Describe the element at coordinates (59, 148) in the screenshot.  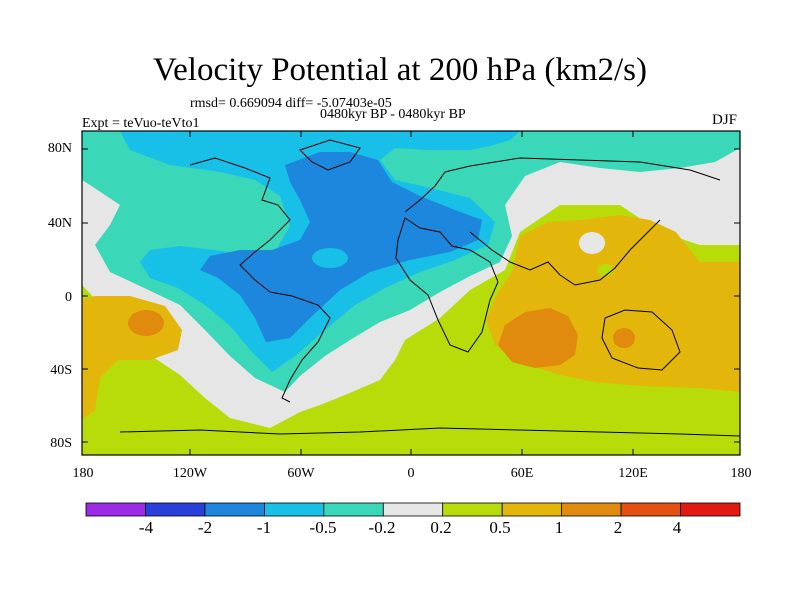
I see `lat-label-80n: 80N` at that location.